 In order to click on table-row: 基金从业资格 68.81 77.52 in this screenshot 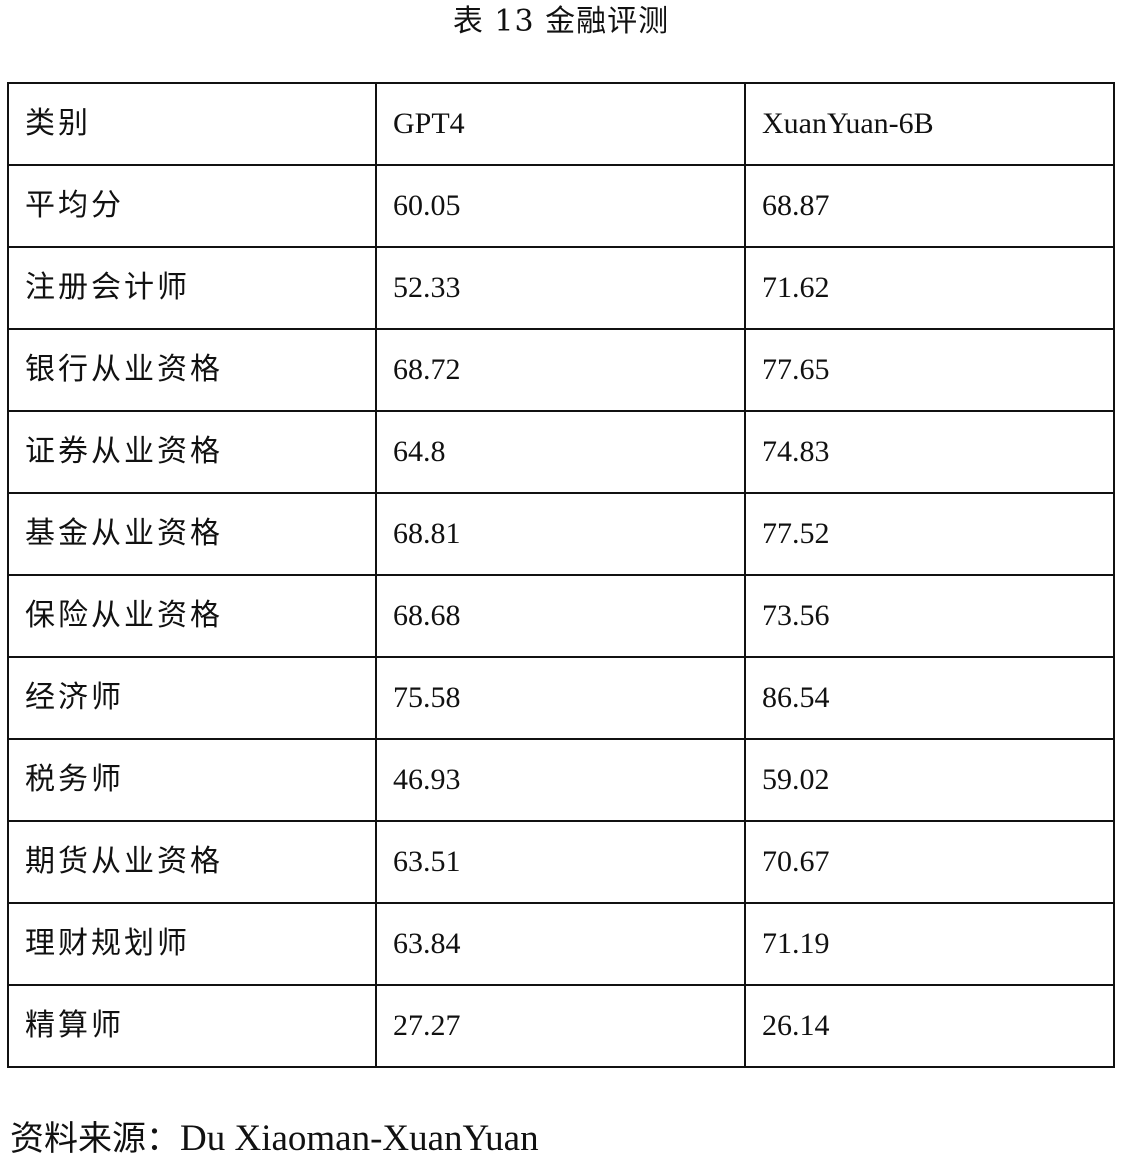, I will do `click(561, 534)`.